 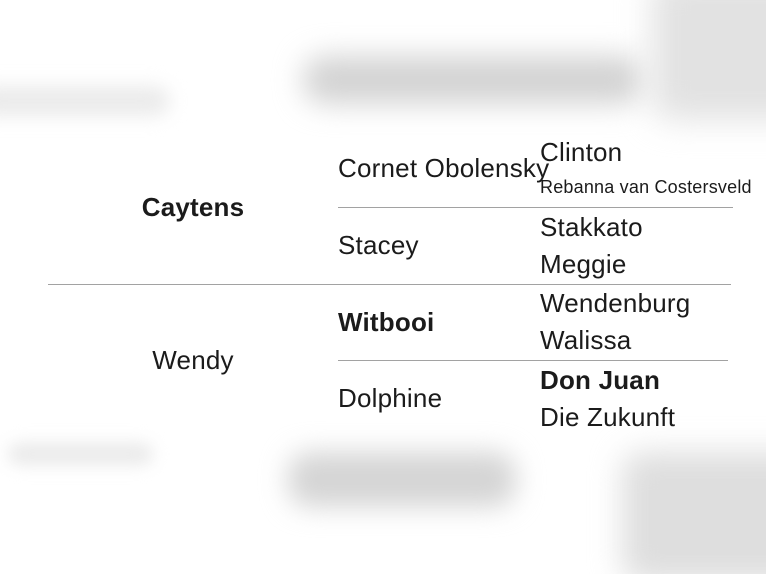 What do you see at coordinates (586, 340) in the screenshot?
I see `pedigree-greatgrandparent-6: Walissa` at bounding box center [586, 340].